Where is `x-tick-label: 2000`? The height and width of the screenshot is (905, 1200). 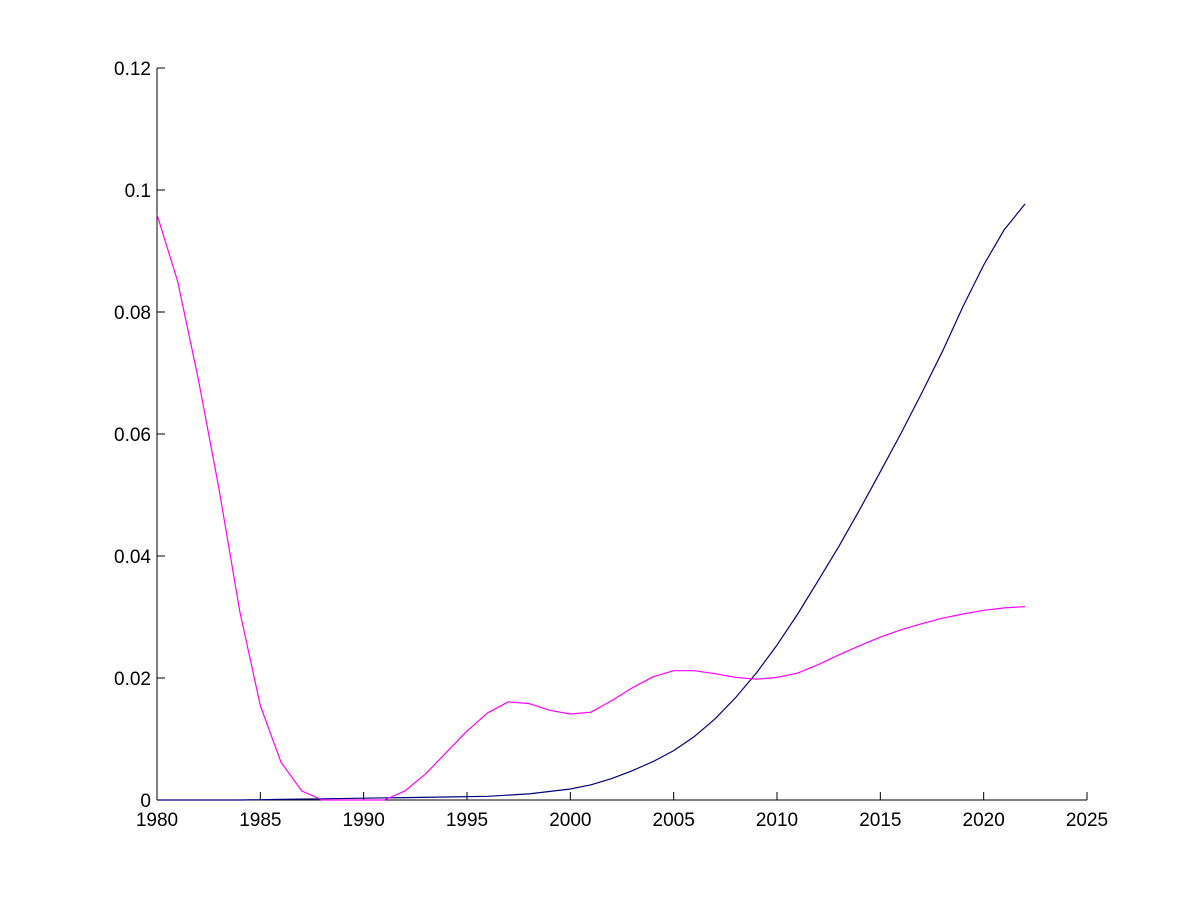
x-tick-label: 2000 is located at coordinates (570, 820).